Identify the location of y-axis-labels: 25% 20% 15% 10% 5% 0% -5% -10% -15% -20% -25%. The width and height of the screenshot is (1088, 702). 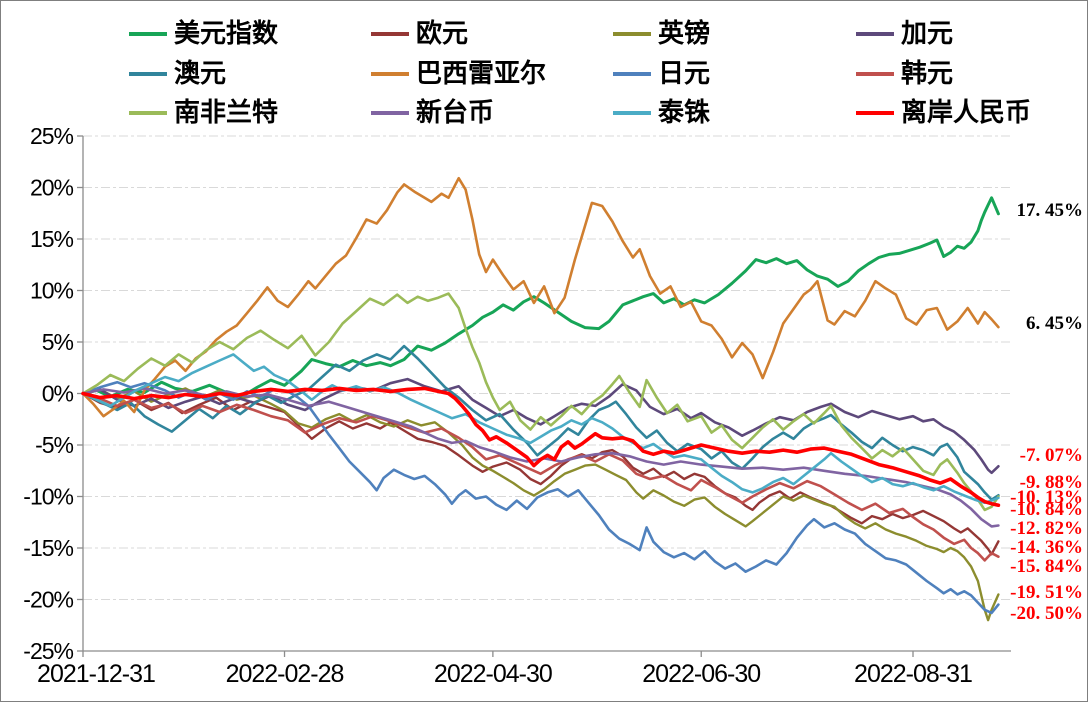
(48, 393).